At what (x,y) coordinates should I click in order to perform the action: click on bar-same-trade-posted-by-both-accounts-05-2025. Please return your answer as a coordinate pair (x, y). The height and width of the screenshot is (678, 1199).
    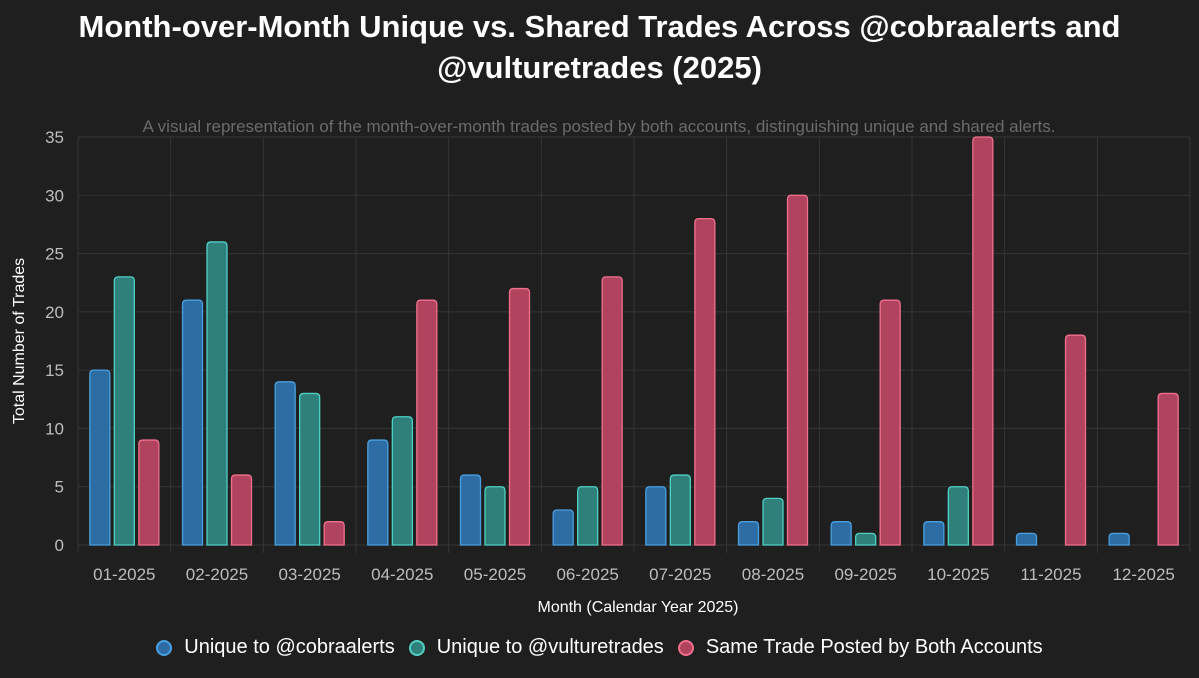
    Looking at the image, I should click on (519, 416).